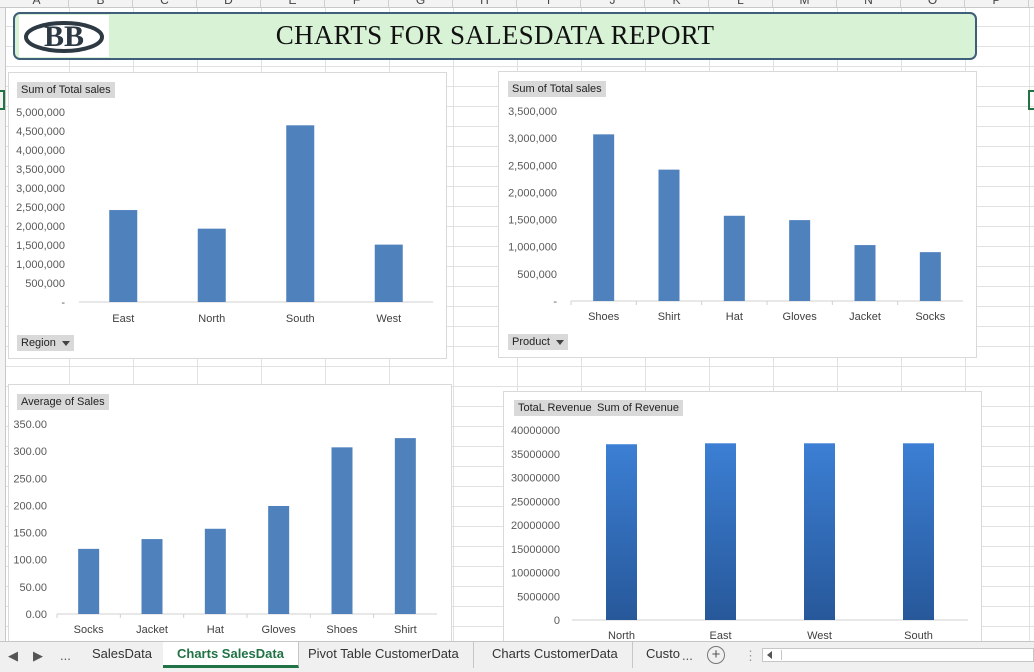 Image resolution: width=1034 pixels, height=672 pixels. I want to click on x-tick-label: Gloves, so click(279, 630).